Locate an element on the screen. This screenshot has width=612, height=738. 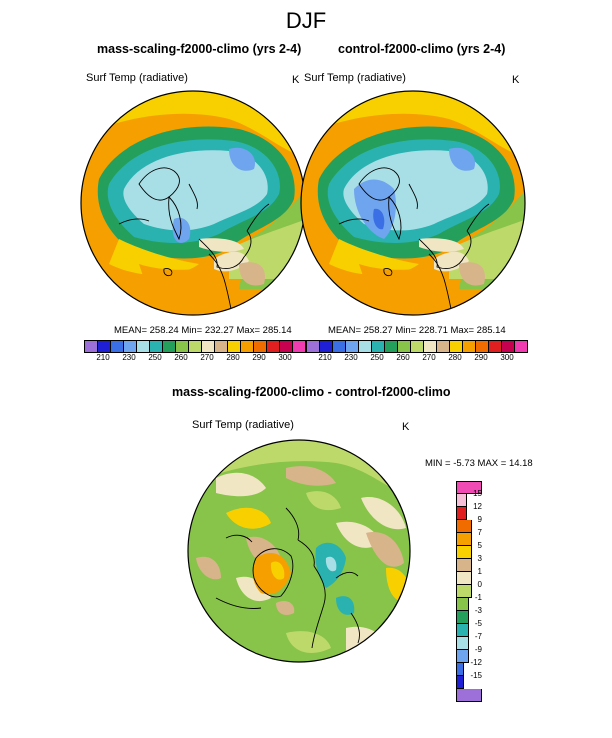
diff-colorbar-tick-label: -7 is located at coordinates (478, 636).